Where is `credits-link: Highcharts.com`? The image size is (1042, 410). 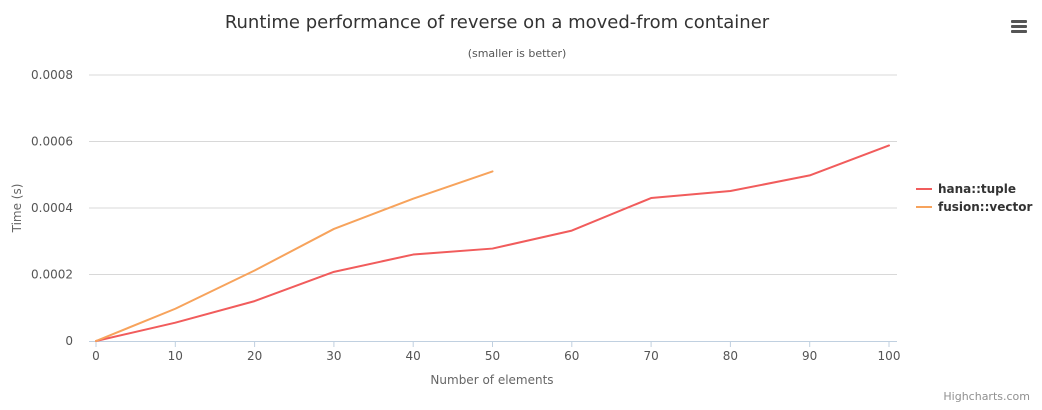
credits-link: Highcharts.com is located at coordinates (986, 396).